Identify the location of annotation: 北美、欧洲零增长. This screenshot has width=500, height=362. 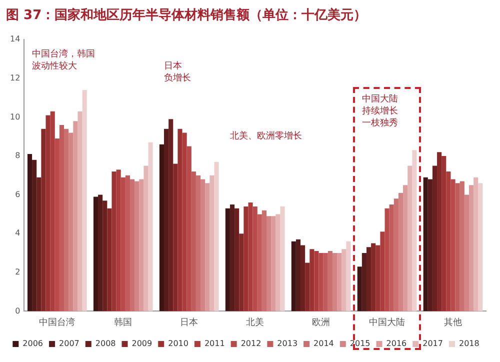
(266, 136).